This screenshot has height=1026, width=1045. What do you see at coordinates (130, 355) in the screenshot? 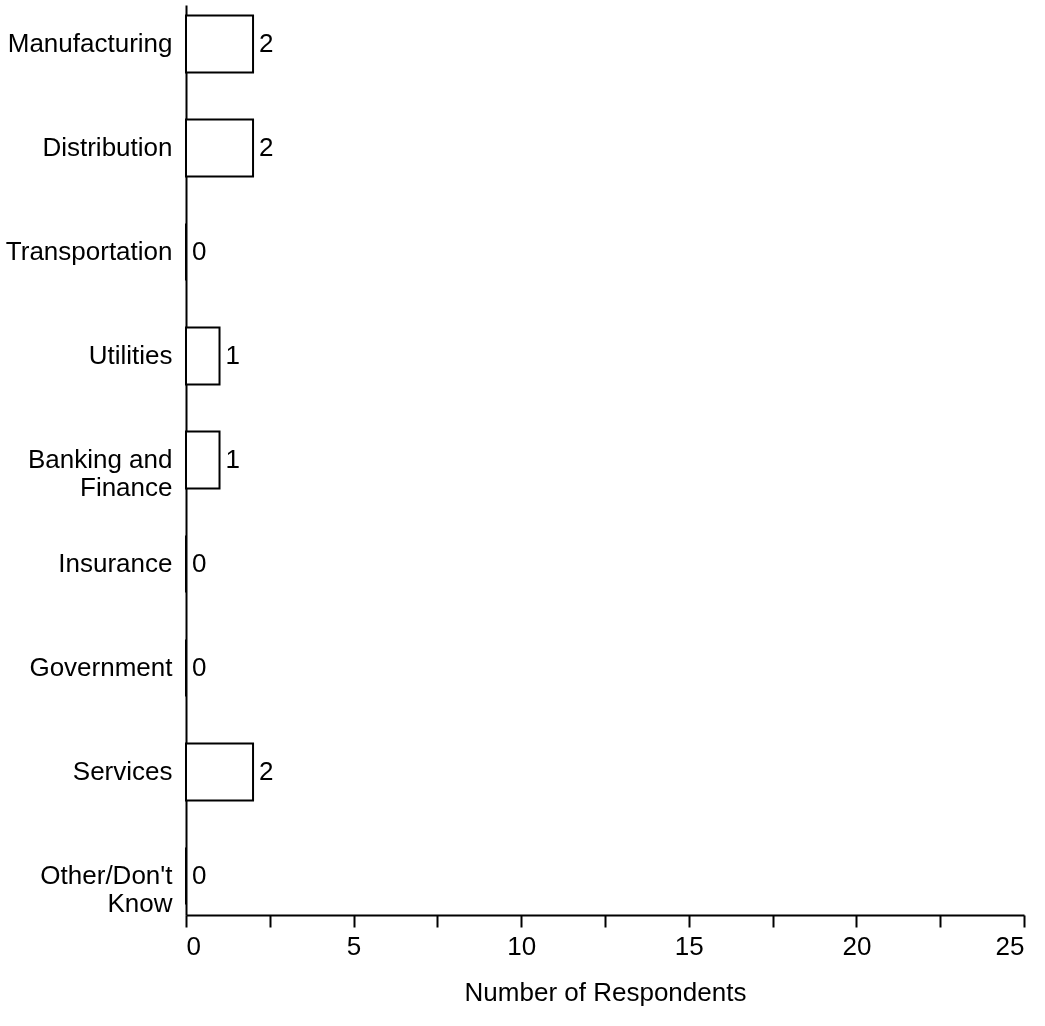
I see `y-tick-label: Utilities` at bounding box center [130, 355].